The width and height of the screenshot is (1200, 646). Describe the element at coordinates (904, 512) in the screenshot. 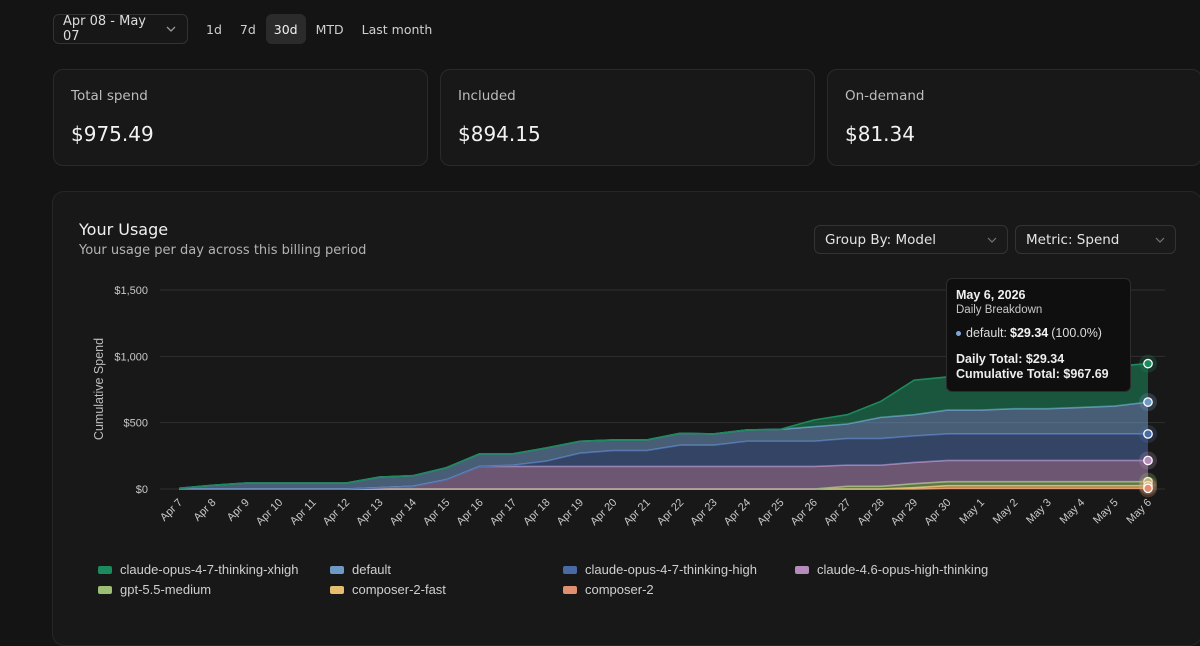

I see `x-tick-label: Apr 29` at that location.